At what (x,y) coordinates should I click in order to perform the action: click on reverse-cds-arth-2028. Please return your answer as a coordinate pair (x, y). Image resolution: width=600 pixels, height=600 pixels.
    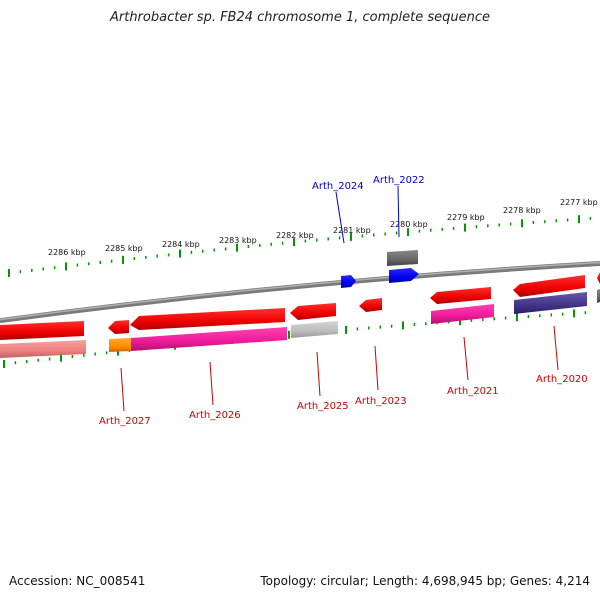
    Looking at the image, I should click on (42, 330).